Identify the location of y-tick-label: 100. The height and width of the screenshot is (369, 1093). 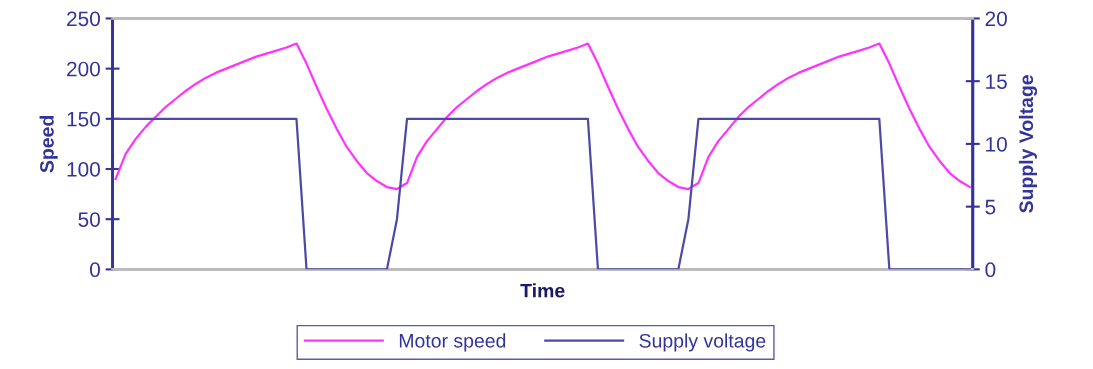
(83, 169).